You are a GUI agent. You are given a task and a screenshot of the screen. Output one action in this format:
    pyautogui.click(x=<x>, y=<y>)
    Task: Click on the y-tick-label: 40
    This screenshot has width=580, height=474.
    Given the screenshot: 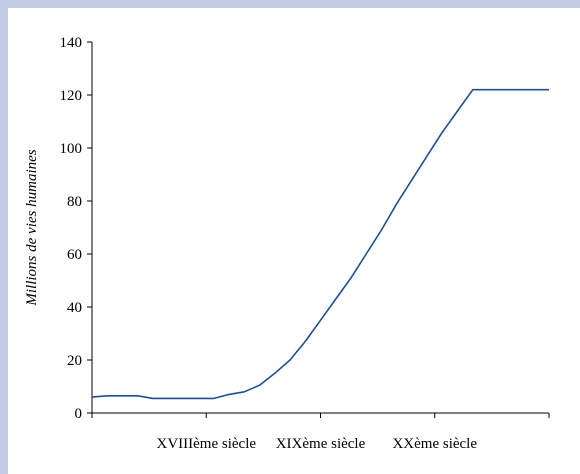 What is the action you would take?
    pyautogui.click(x=74, y=308)
    